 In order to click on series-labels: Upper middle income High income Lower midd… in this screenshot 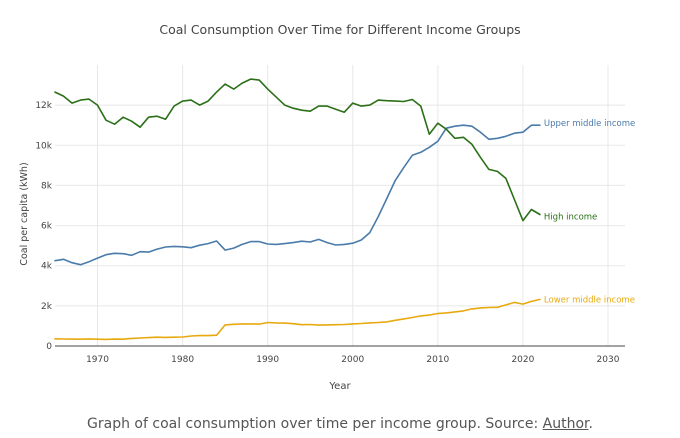, I will do `click(589, 212)`.